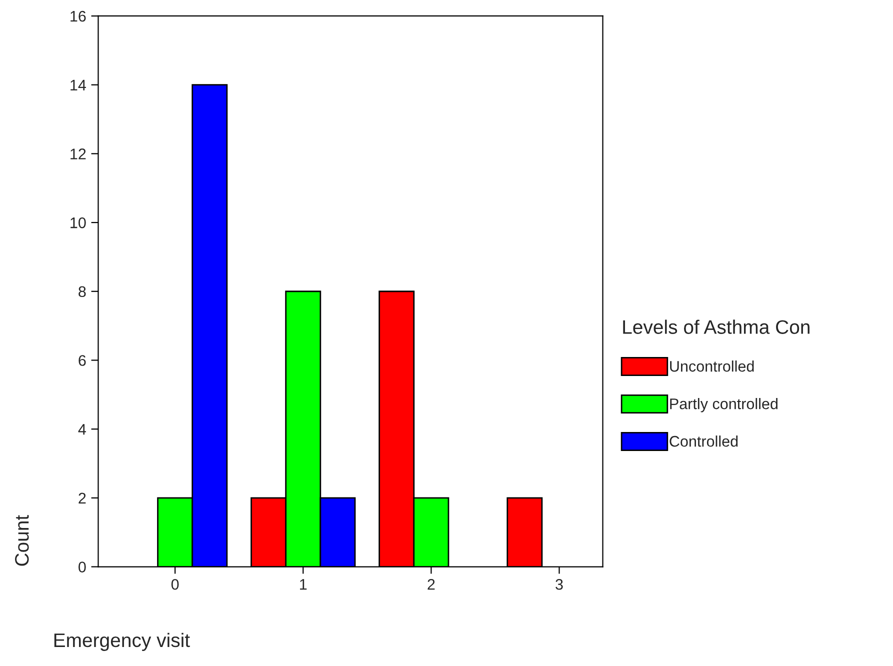  Describe the element at coordinates (22, 540) in the screenshot. I see `y-axis-title: Count` at that location.